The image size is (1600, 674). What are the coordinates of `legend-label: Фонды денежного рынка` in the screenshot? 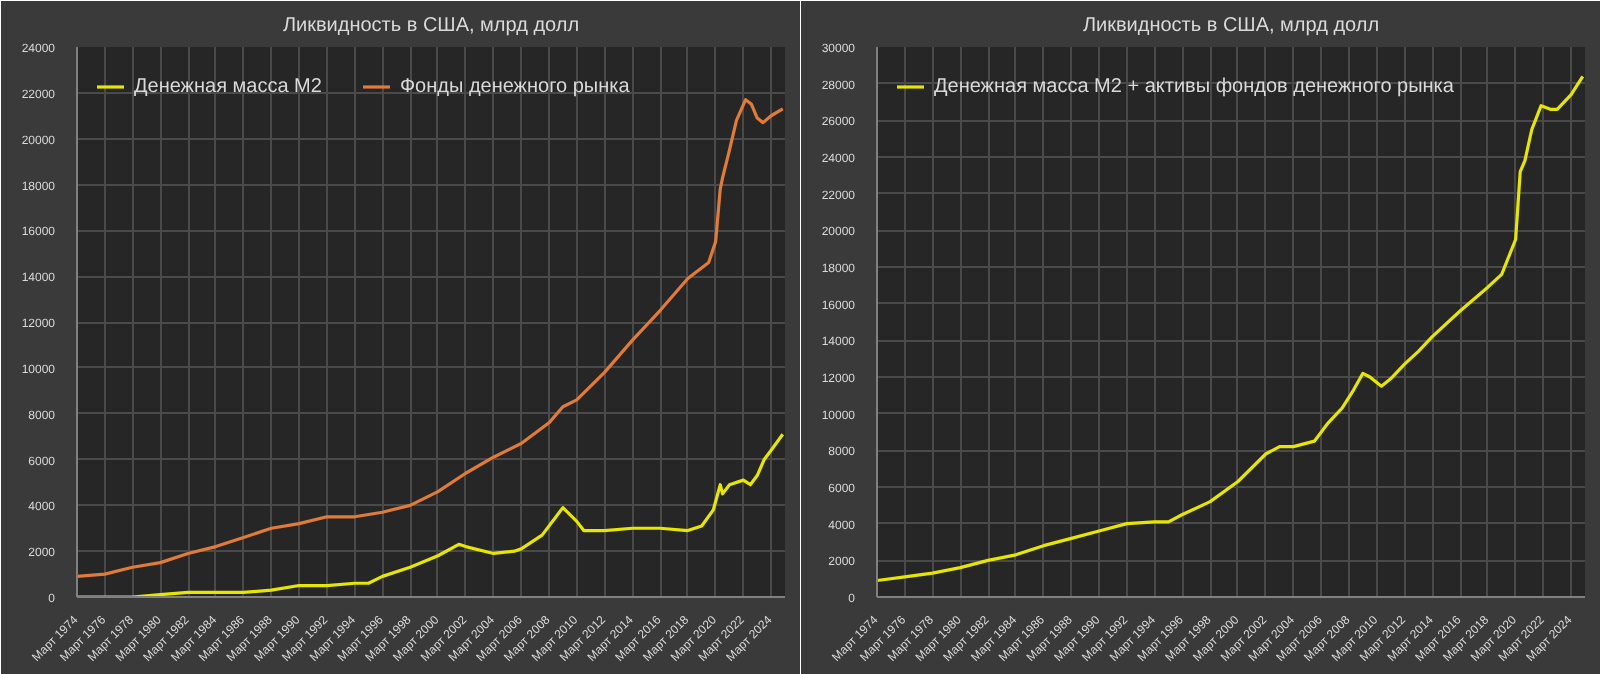 It's located at (514, 86).